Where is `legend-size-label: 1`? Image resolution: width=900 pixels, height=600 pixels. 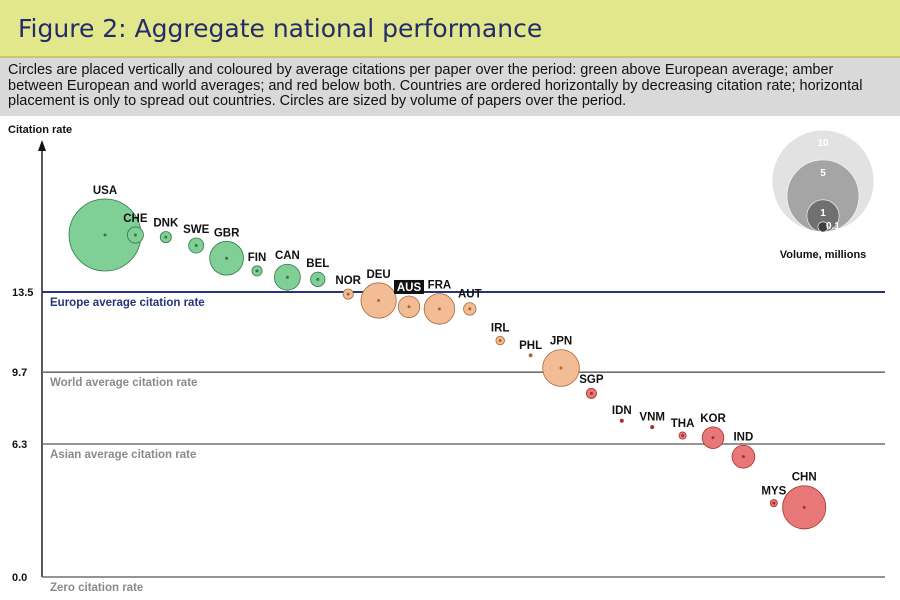
legend-size-label: 1 is located at coordinates (823, 213).